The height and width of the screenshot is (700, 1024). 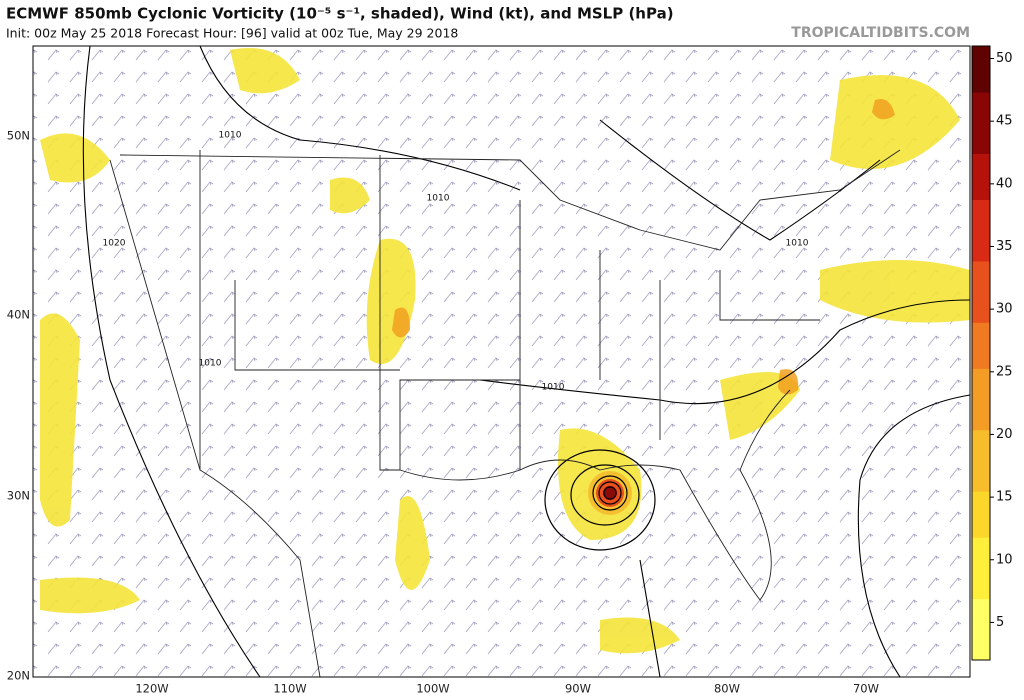 What do you see at coordinates (432, 689) in the screenshot?
I see `lon-label: 100W` at bounding box center [432, 689].